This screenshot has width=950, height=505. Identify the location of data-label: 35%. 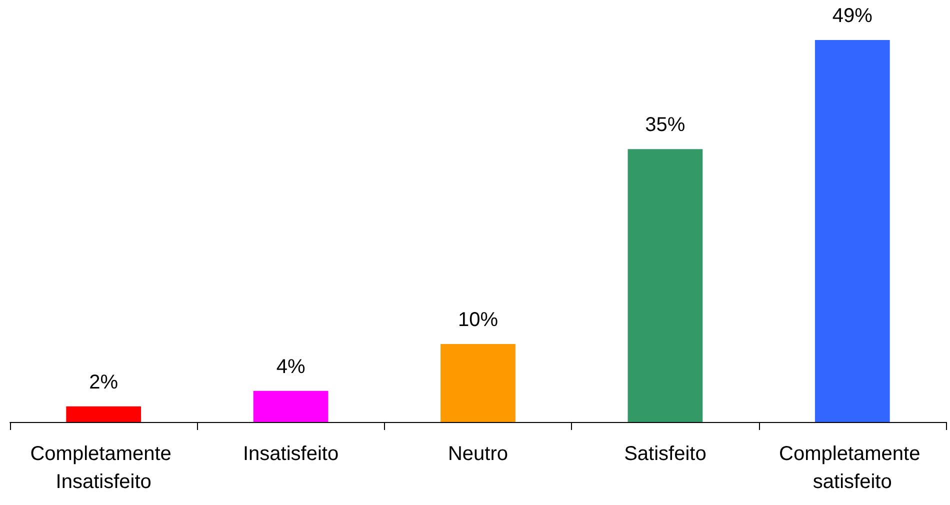
(665, 125).